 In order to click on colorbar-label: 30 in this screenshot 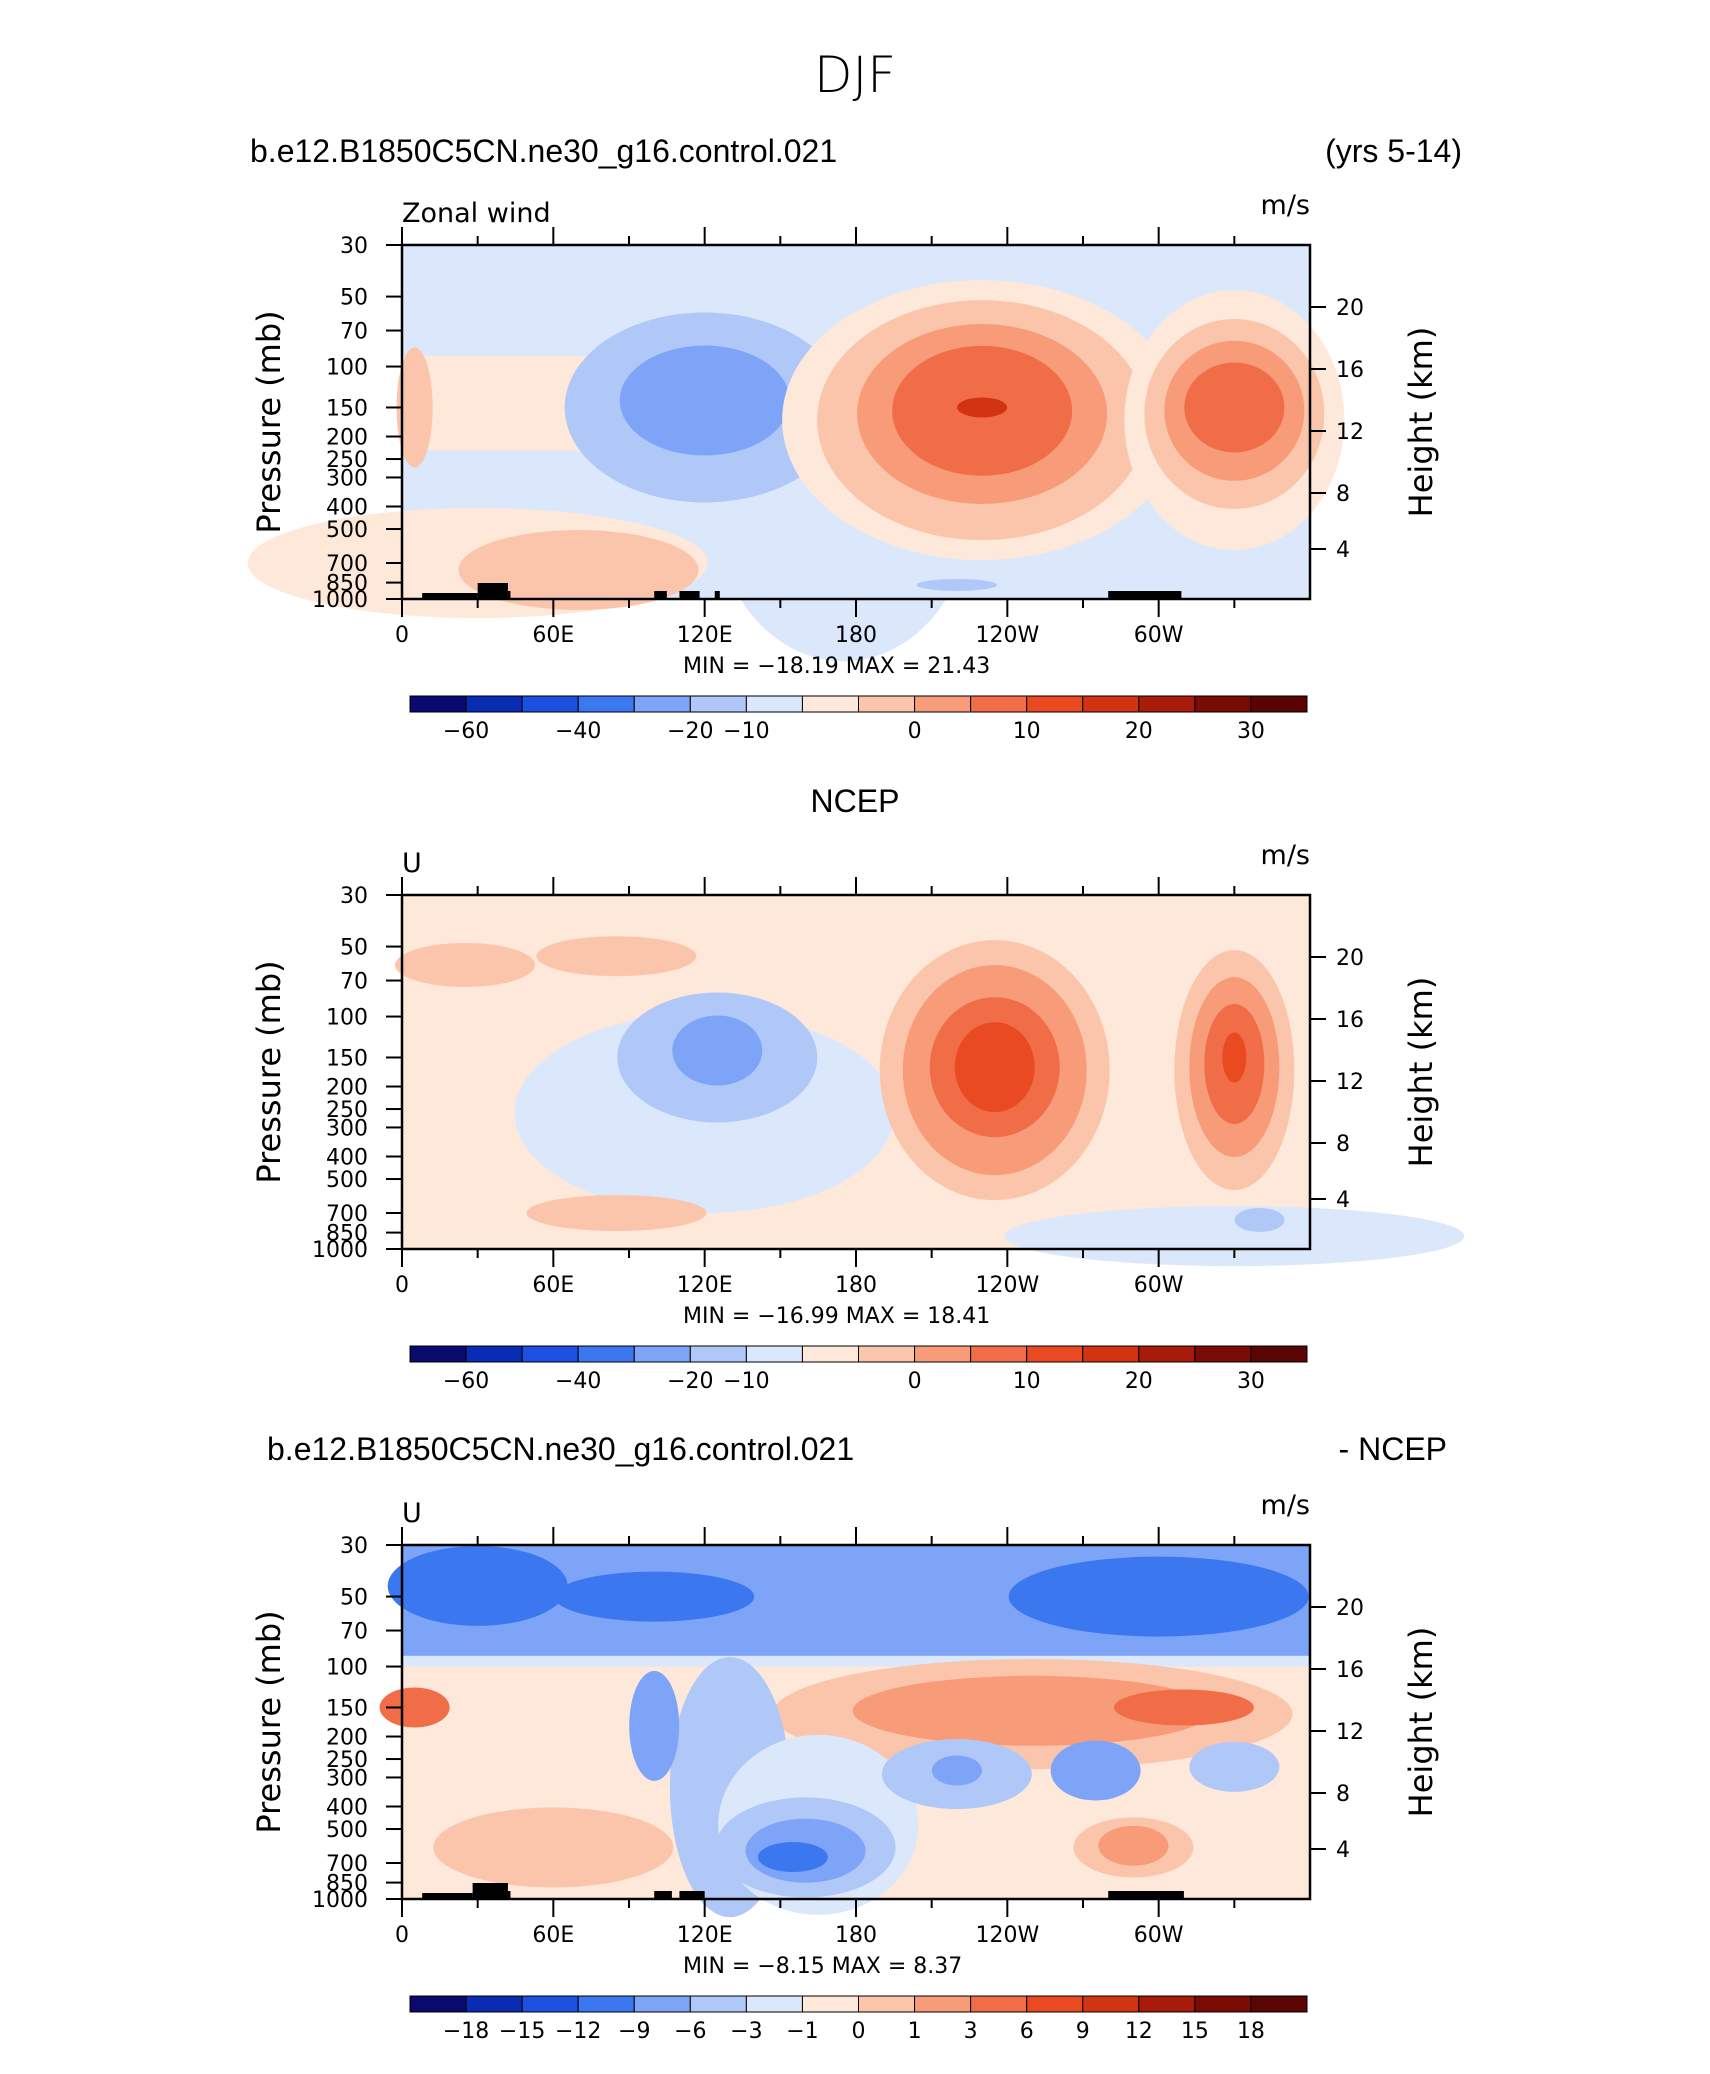, I will do `click(1251, 731)`.